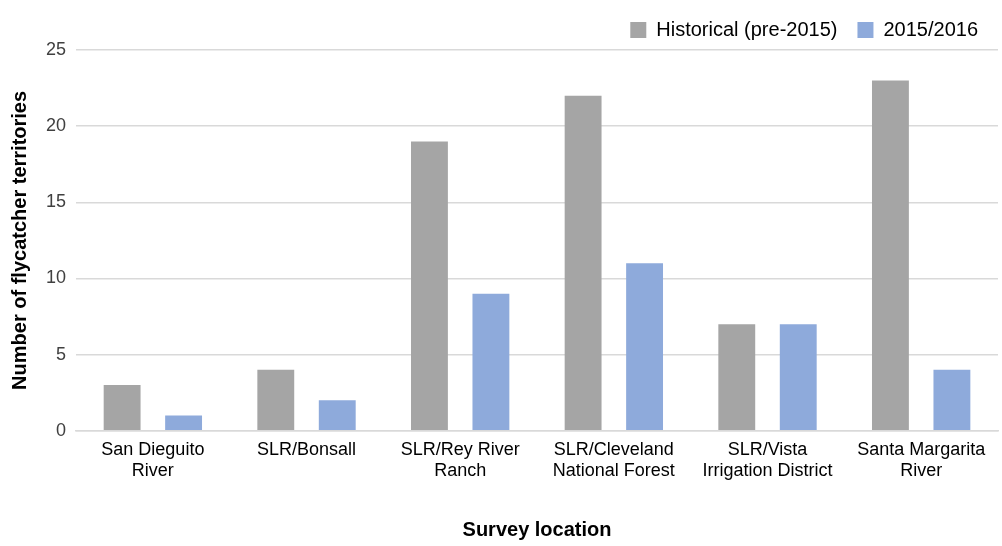  I want to click on legend-label: Historical (pre-2015), so click(747, 28).